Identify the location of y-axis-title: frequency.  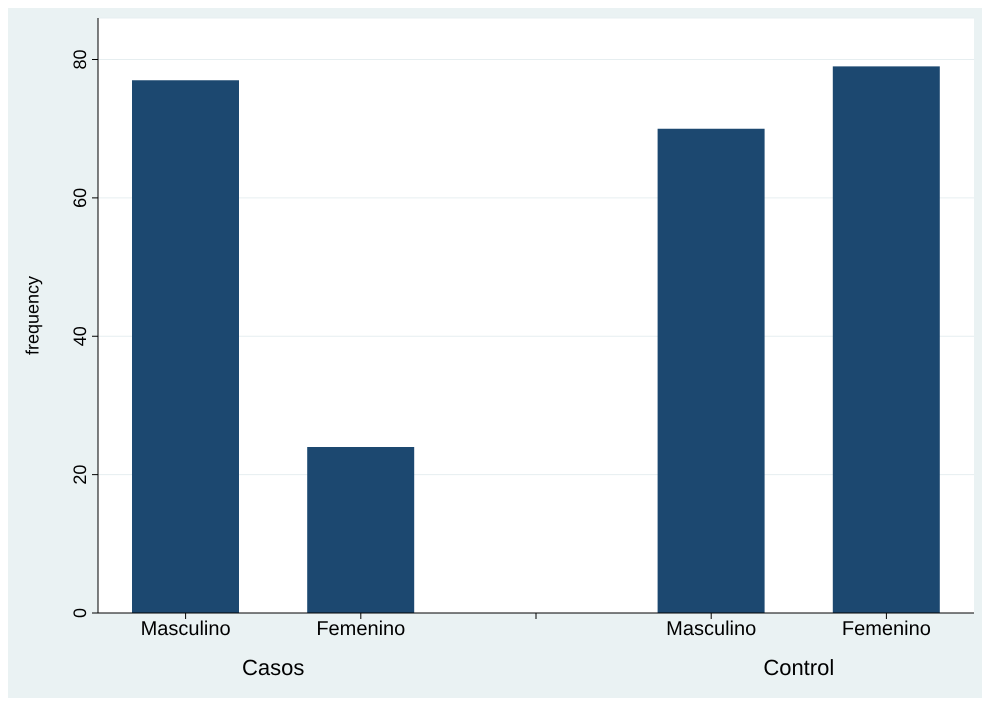
(32, 316).